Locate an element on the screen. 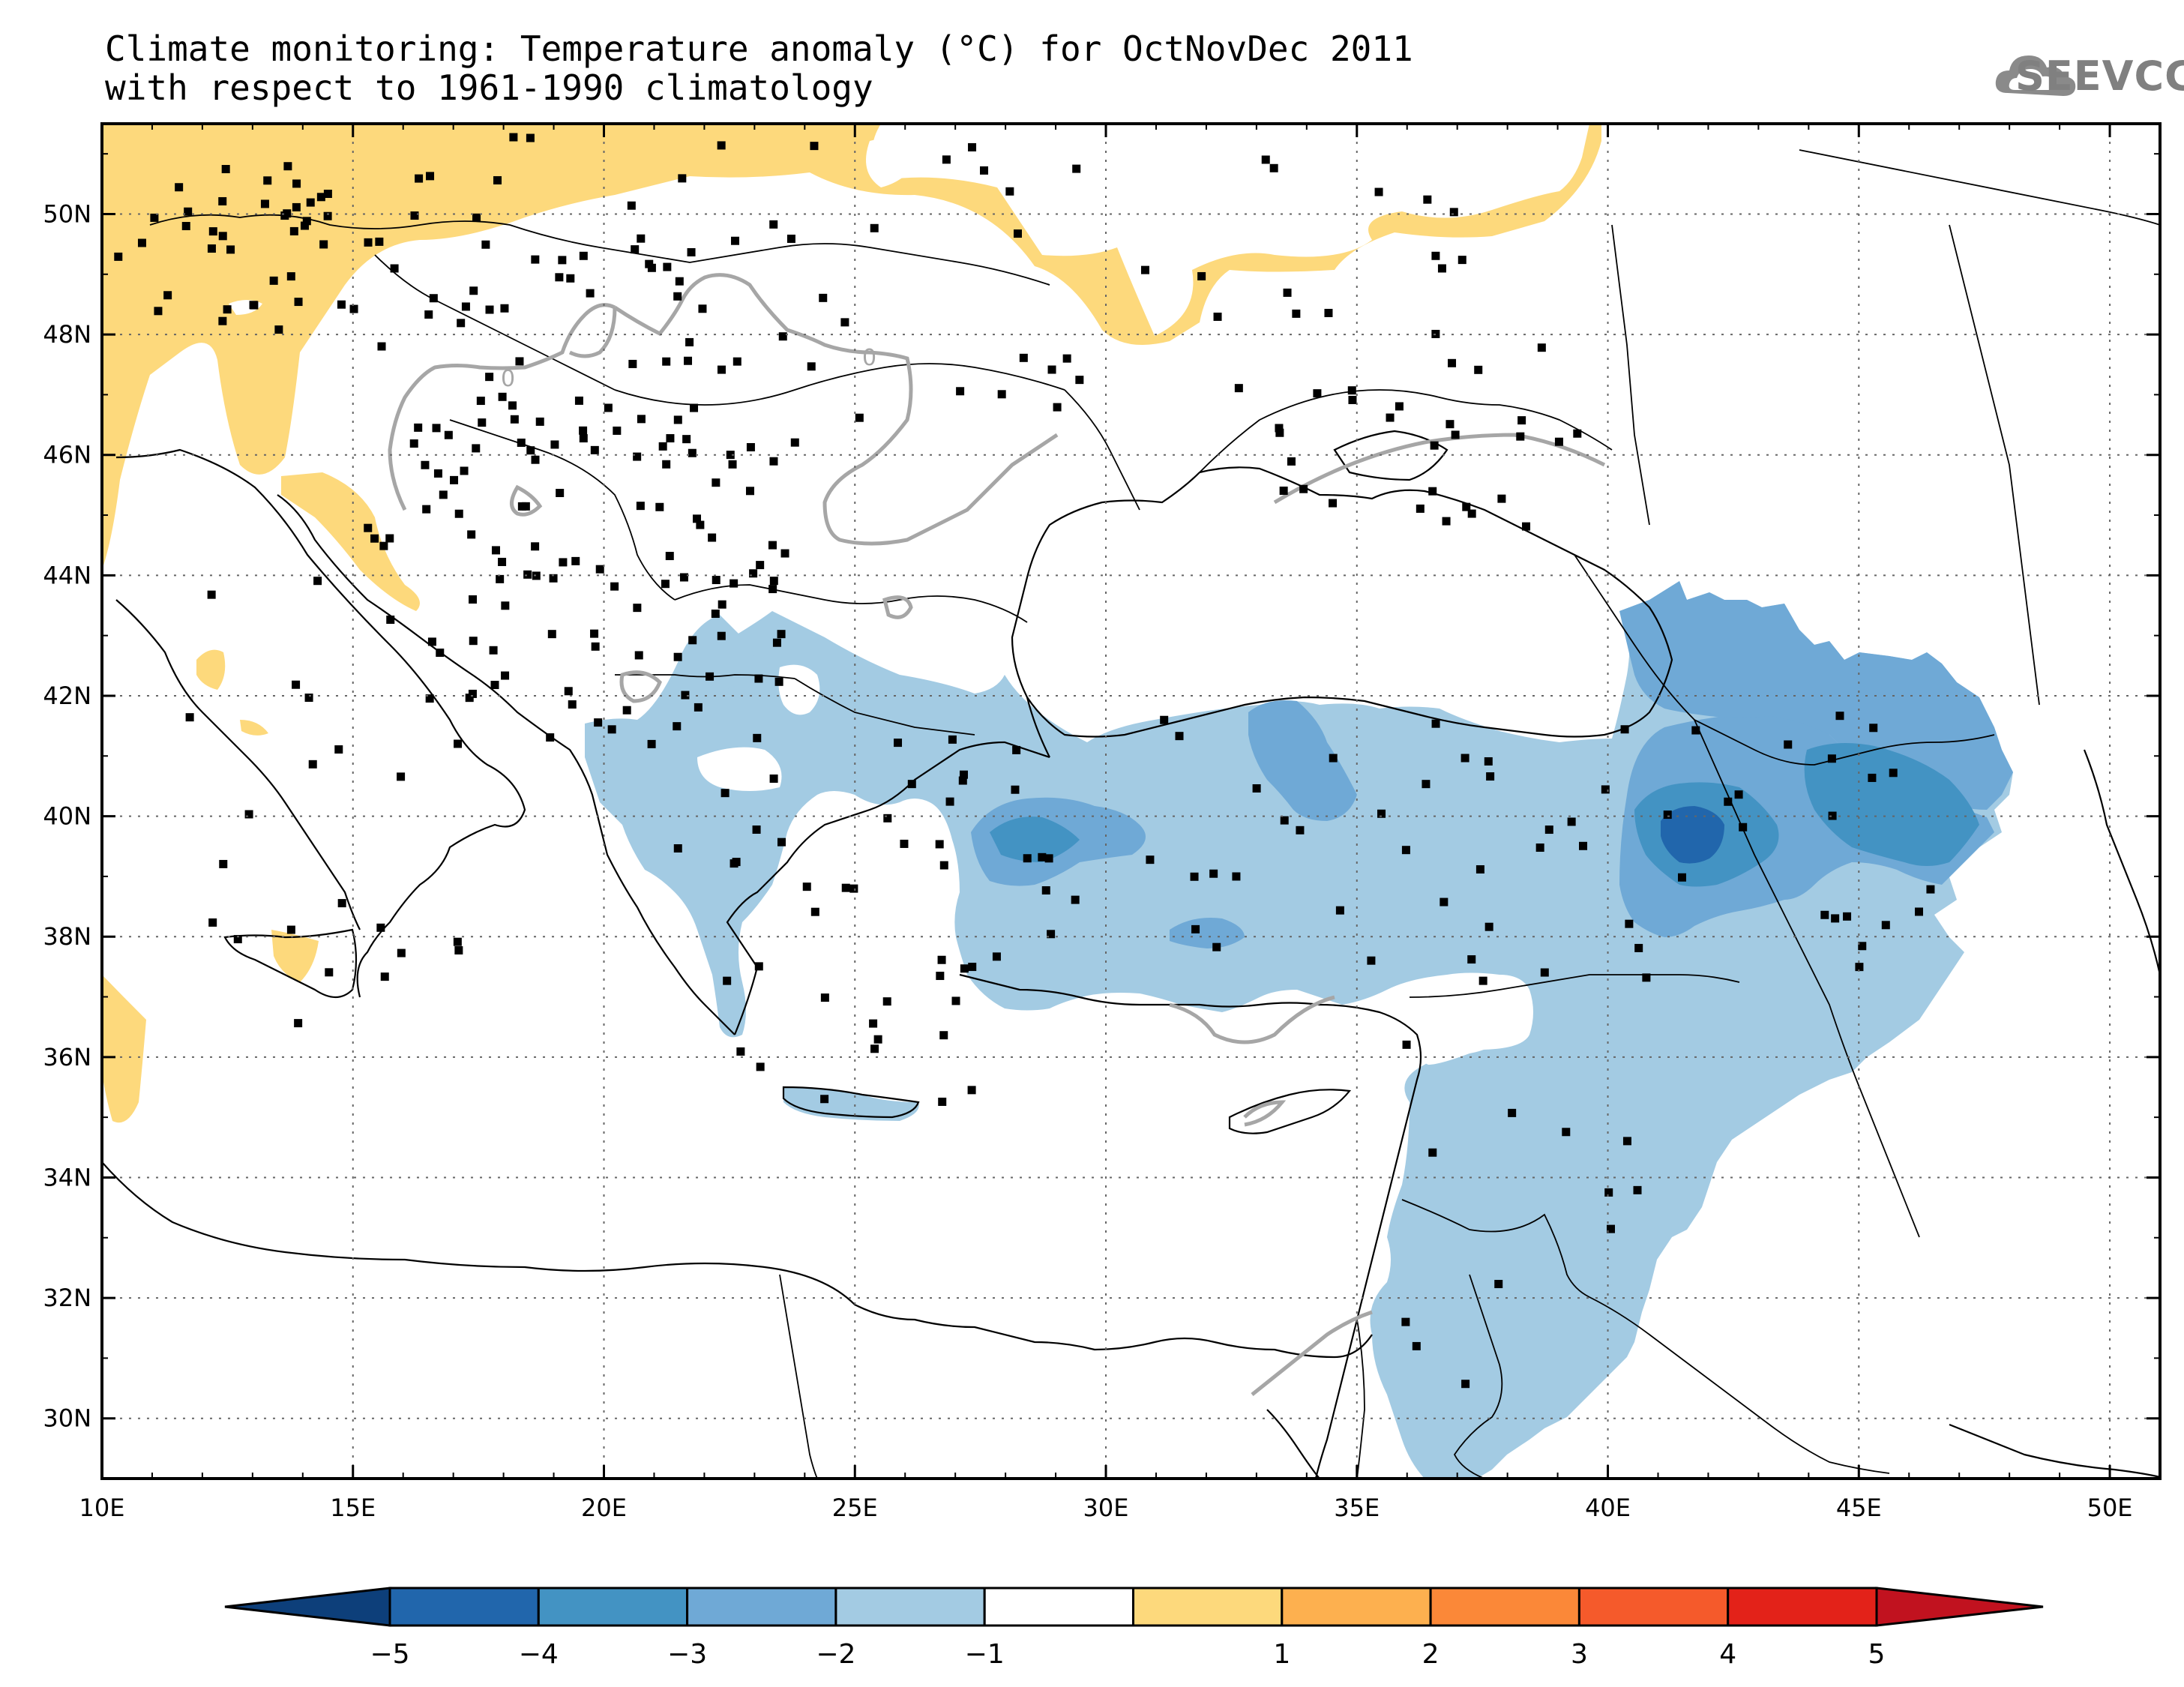 This screenshot has height=1687, width=2184. warm-region-tunisia is located at coordinates (124, 1049).